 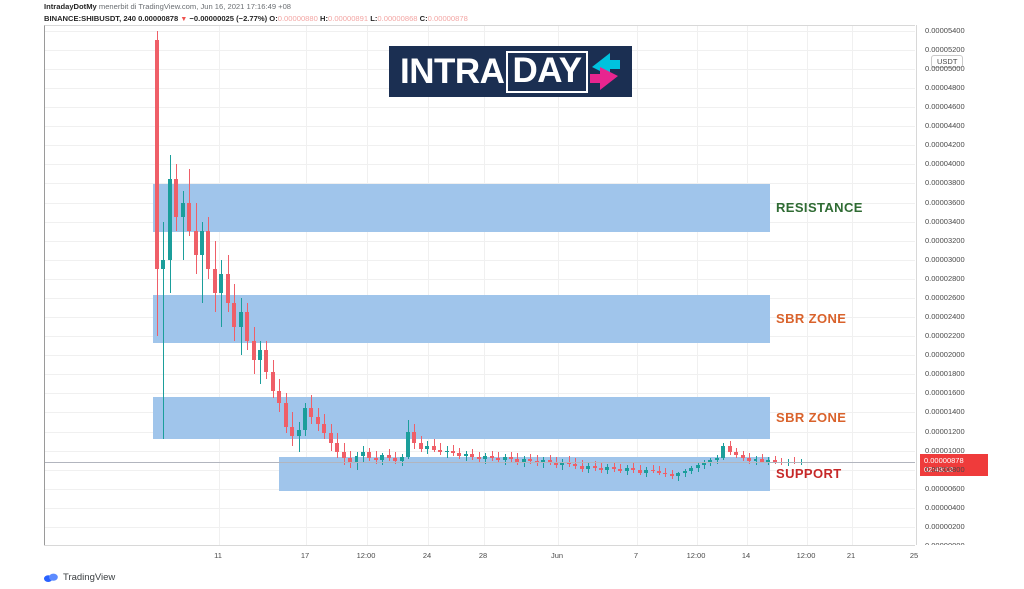 What do you see at coordinates (461, 319) in the screenshot?
I see `zone-sbr-zone-upper` at bounding box center [461, 319].